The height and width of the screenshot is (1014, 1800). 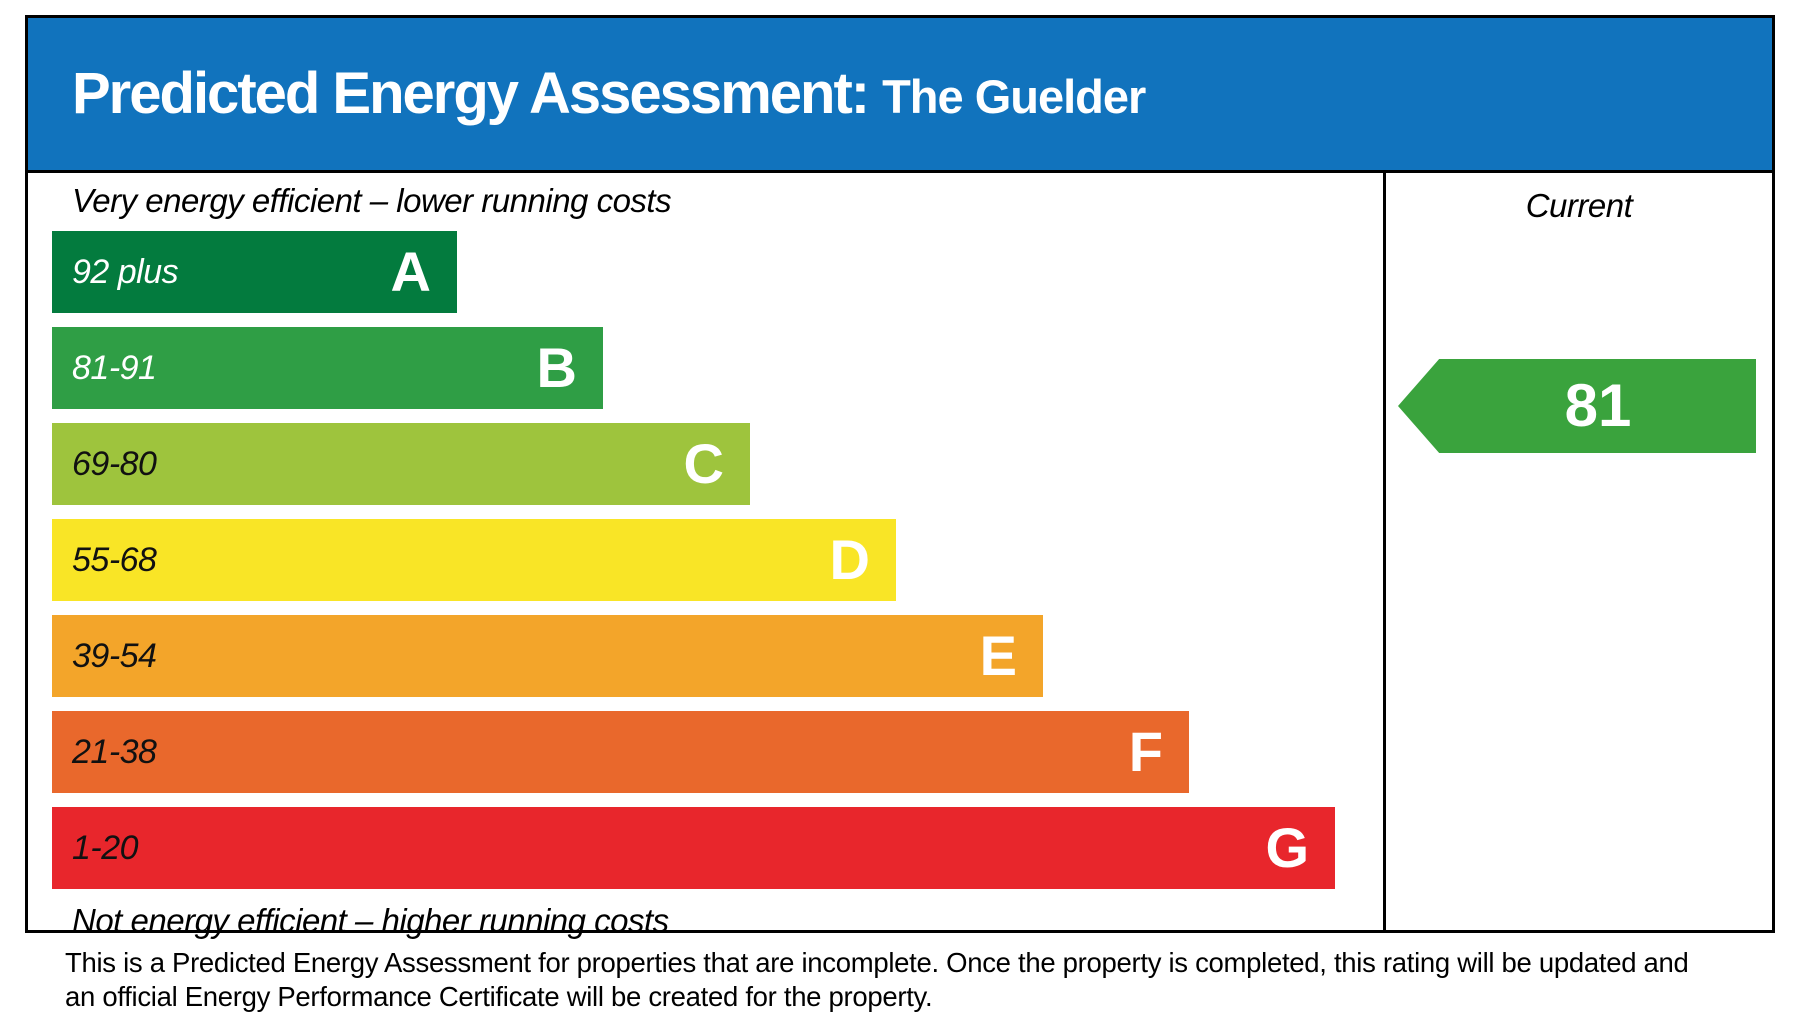 What do you see at coordinates (114, 463) in the screenshot?
I see `band-range-label: 69-80` at bounding box center [114, 463].